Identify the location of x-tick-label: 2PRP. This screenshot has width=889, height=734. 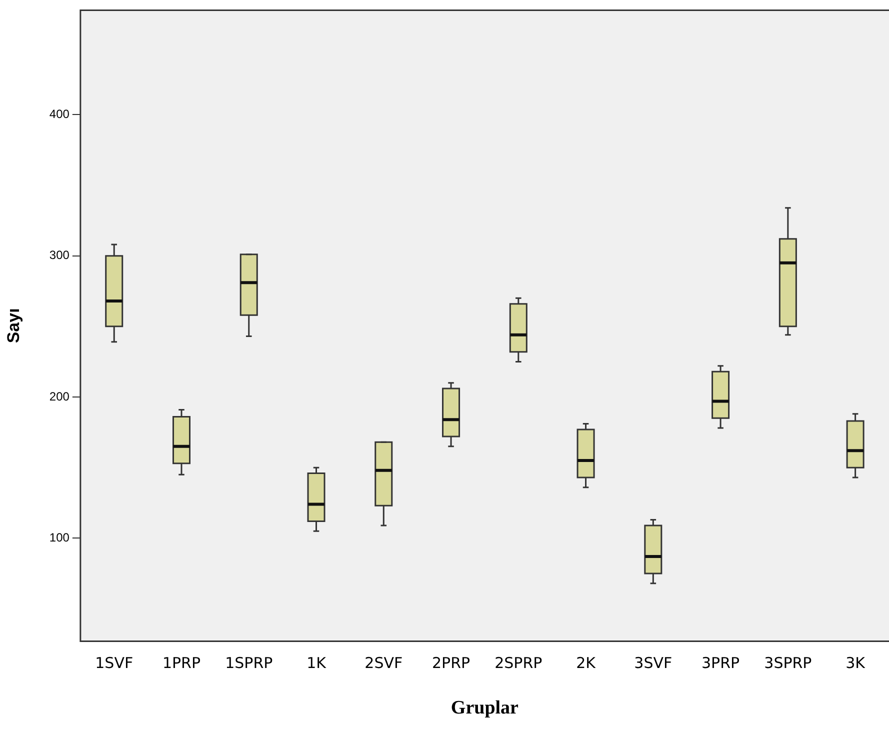
(451, 663).